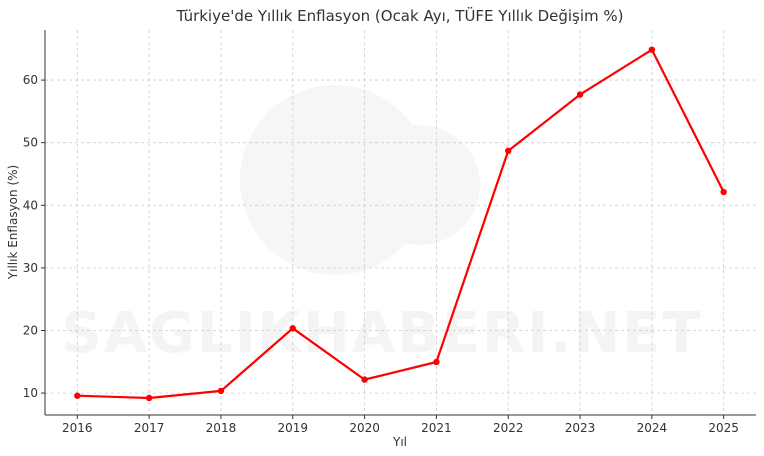  Describe the element at coordinates (364, 428) in the screenshot. I see `x-tick-label: 2020` at that location.